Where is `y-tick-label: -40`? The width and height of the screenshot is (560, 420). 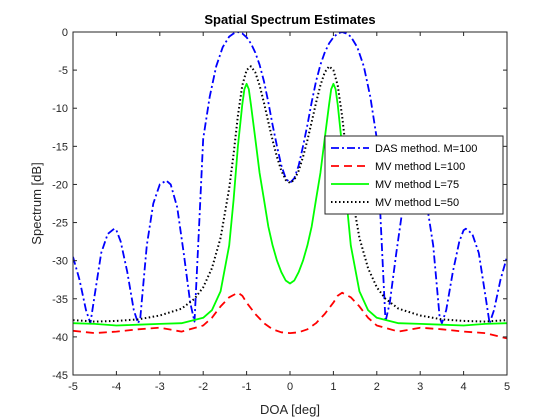
y-tick-label: -40 is located at coordinates (60, 338).